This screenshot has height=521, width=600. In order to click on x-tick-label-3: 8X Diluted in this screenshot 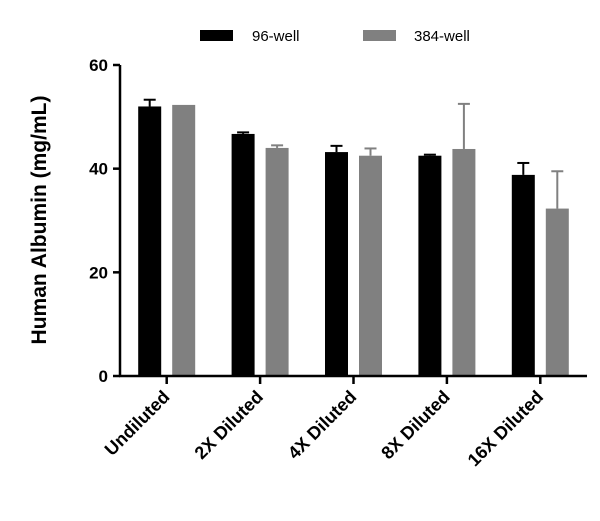, I will do `click(415, 425)`.